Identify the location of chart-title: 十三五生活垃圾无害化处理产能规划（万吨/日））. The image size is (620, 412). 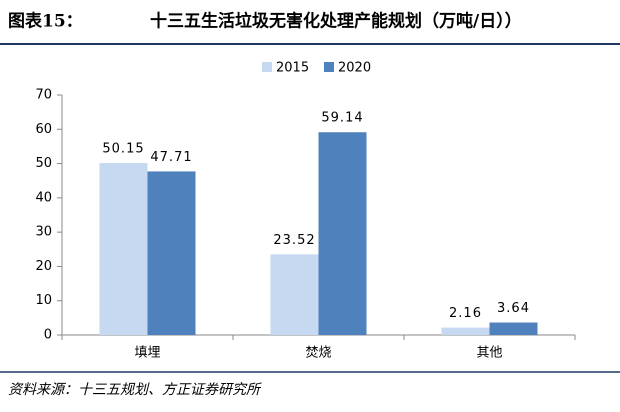
(336, 21).